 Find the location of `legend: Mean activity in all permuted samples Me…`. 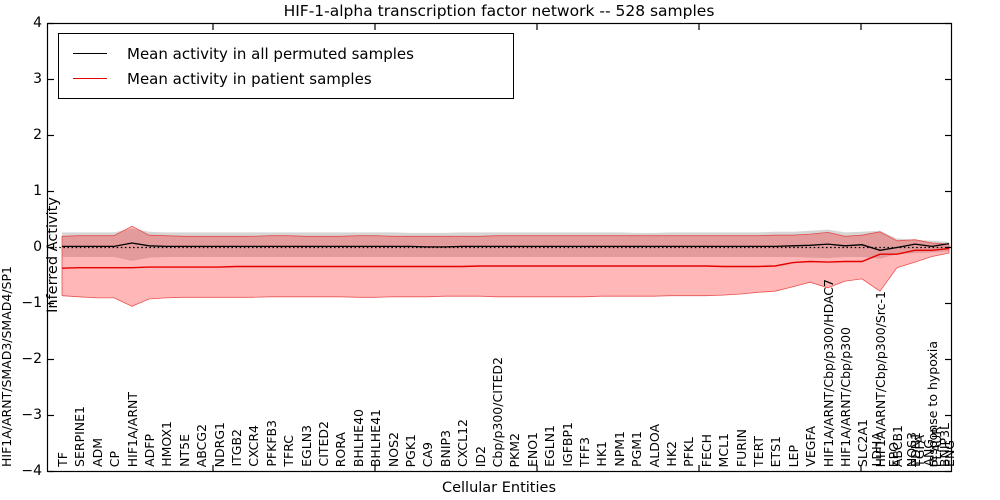

legend: Mean activity in all permuted samples Me… is located at coordinates (286, 66).